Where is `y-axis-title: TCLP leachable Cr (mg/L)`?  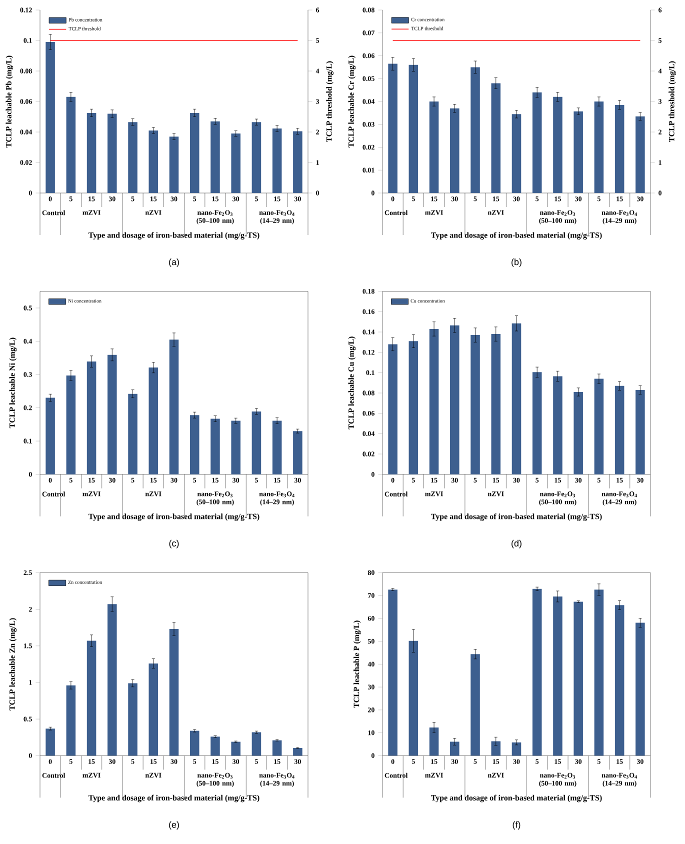 y-axis-title: TCLP leachable Cr (mg/L) is located at coordinates (352, 102).